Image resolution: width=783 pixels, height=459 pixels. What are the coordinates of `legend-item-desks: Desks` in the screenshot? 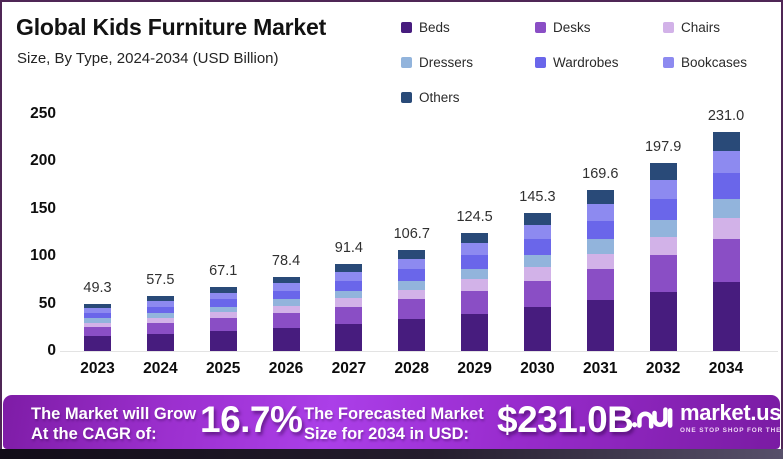 It's located at (563, 27).